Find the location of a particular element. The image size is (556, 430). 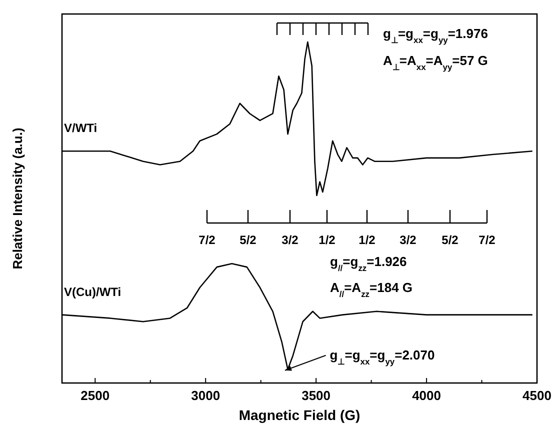

x-tick-label: 2500 is located at coordinates (95, 395).